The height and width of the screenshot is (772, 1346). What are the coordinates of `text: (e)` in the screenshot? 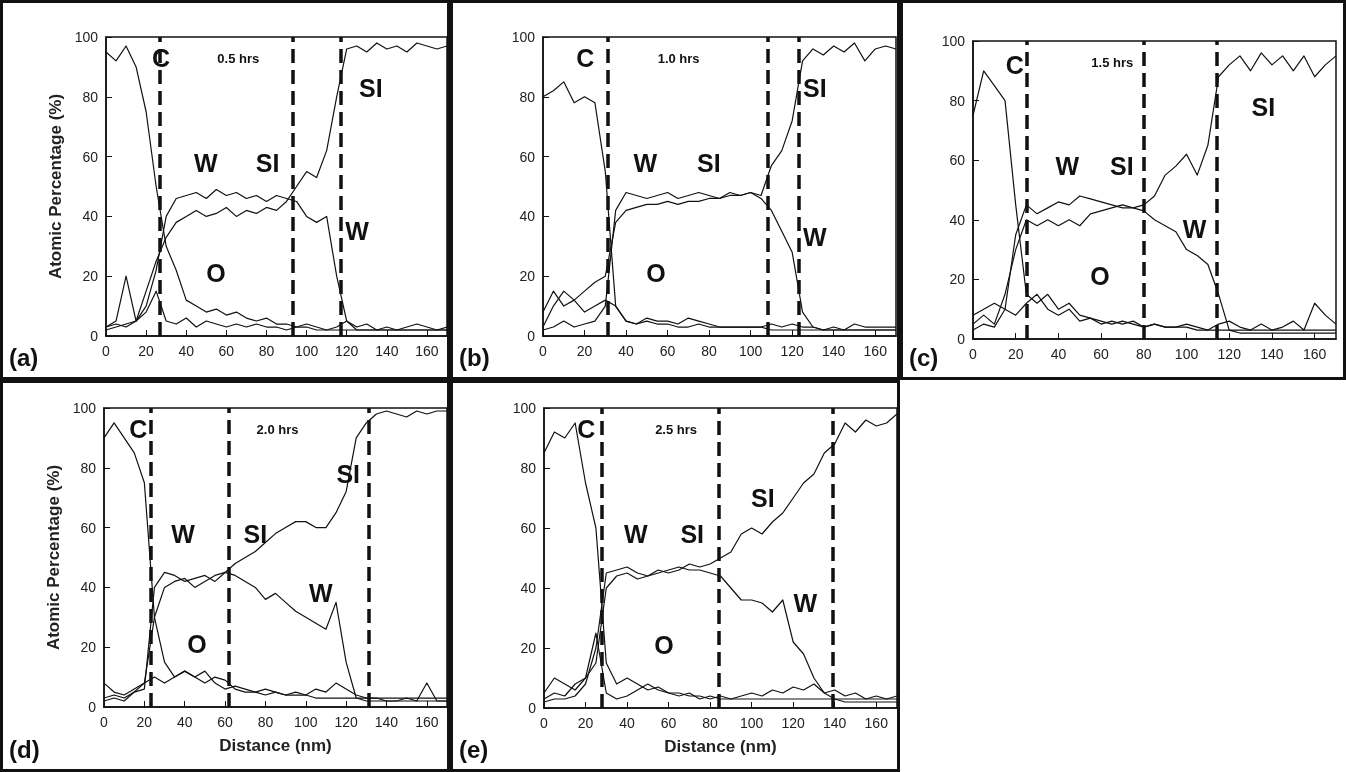 It's located at (474, 749).